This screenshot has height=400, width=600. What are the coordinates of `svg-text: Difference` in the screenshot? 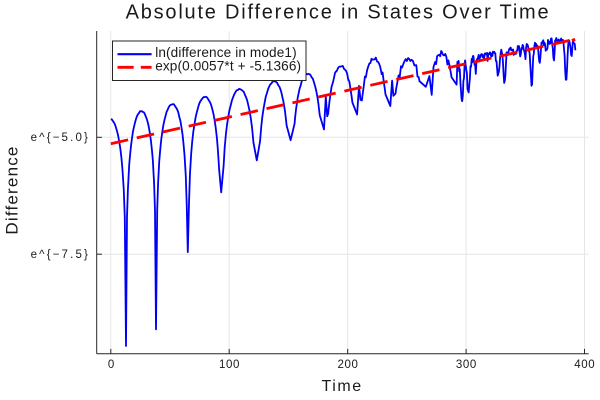 It's located at (11, 189).